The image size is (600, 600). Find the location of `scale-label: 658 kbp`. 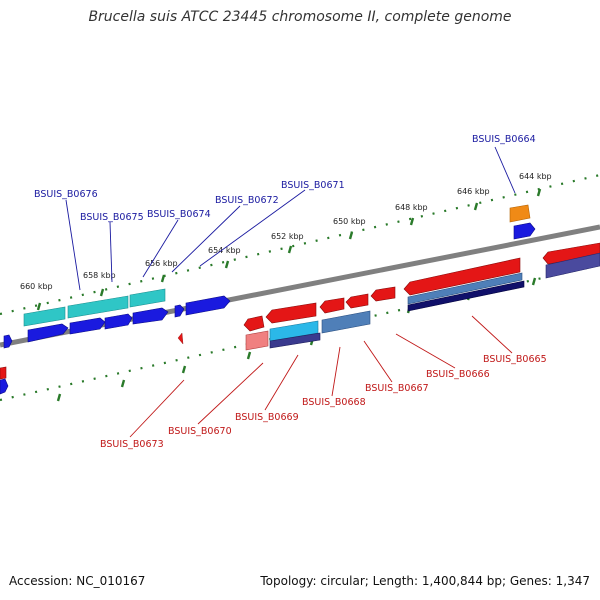

scale-label: 658 kbp is located at coordinates (99, 275).